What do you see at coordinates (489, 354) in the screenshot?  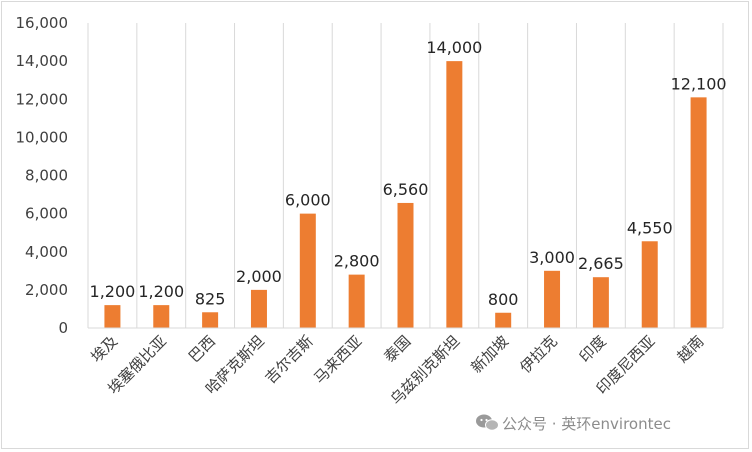 I see `x-tick-label: 新加坡` at bounding box center [489, 354].